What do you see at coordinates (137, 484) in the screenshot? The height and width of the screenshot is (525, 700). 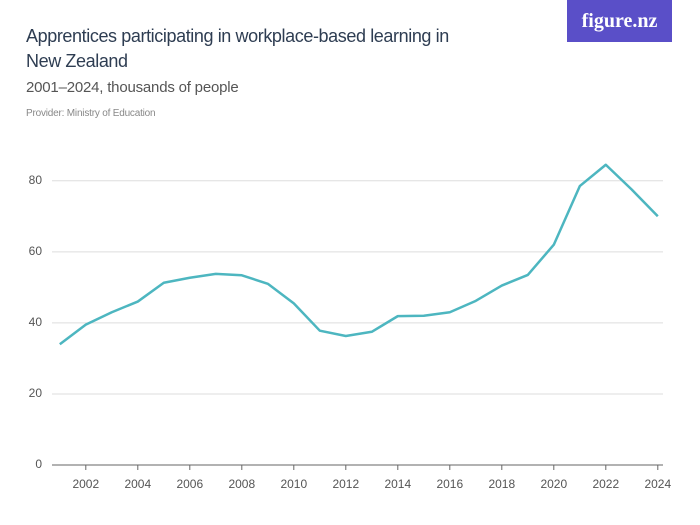 I see `x-tick-label: 2004` at bounding box center [137, 484].